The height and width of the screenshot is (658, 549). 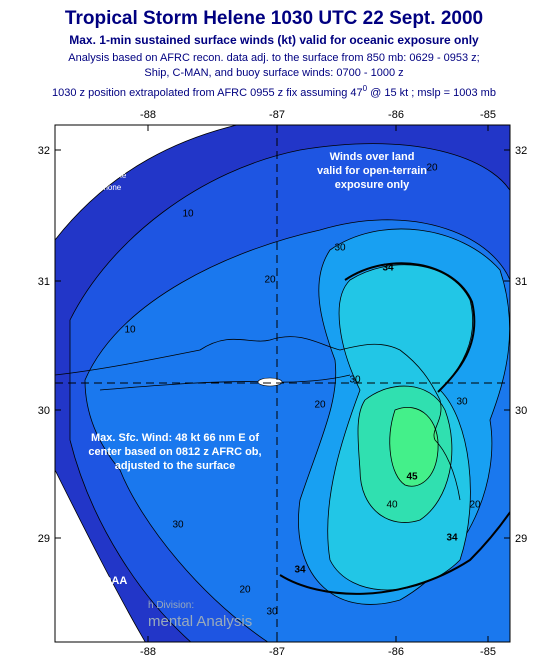 What do you see at coordinates (92, 129) in the screenshot?
I see `radii-title: WIND RADII (NM)` at bounding box center [92, 129].